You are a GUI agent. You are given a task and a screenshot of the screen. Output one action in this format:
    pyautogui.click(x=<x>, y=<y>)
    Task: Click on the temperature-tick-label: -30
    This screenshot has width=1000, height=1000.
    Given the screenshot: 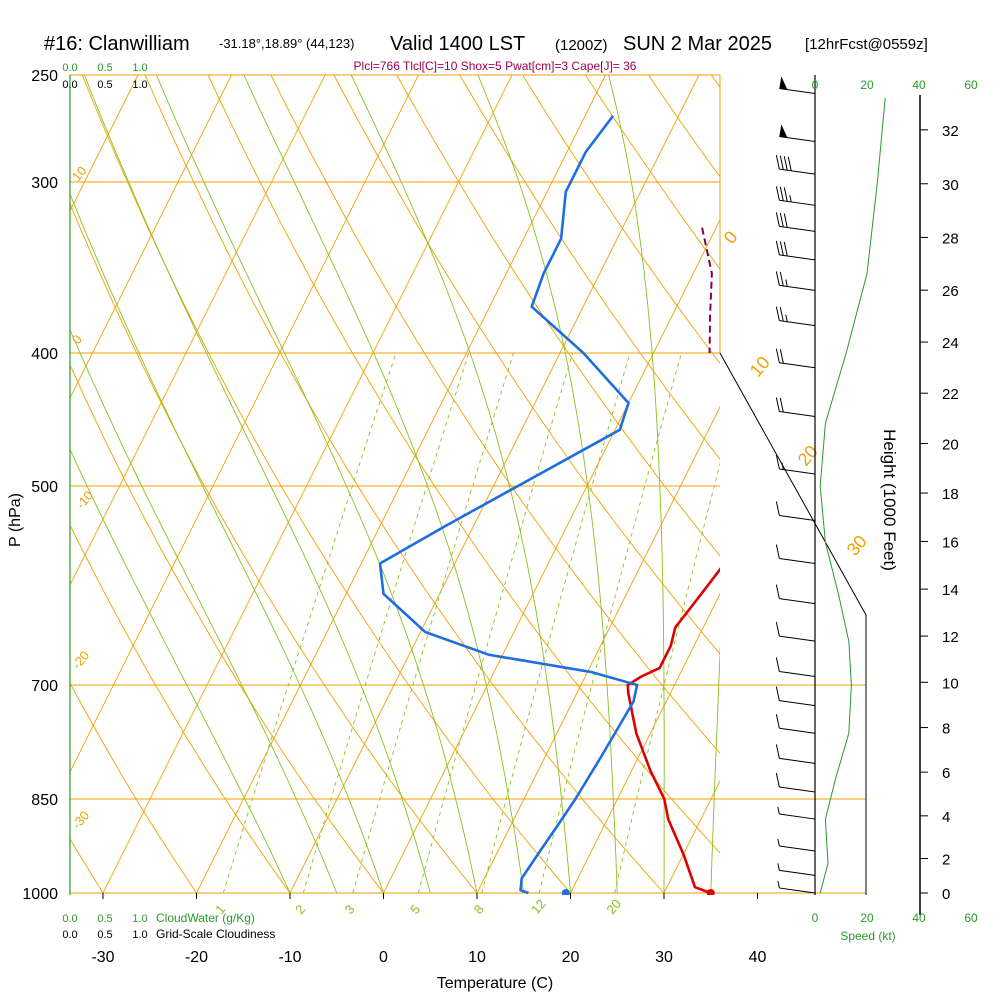 What is the action you would take?
    pyautogui.click(x=102, y=957)
    